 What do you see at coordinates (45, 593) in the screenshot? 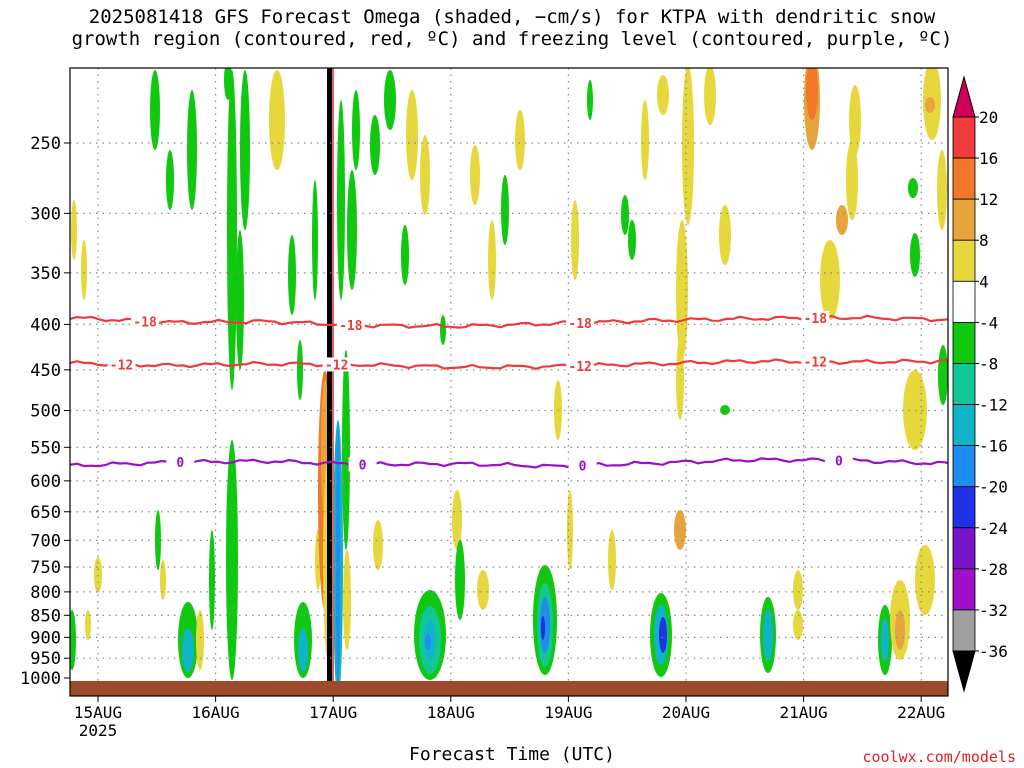
I see `y-tick-label: 800` at bounding box center [45, 593].